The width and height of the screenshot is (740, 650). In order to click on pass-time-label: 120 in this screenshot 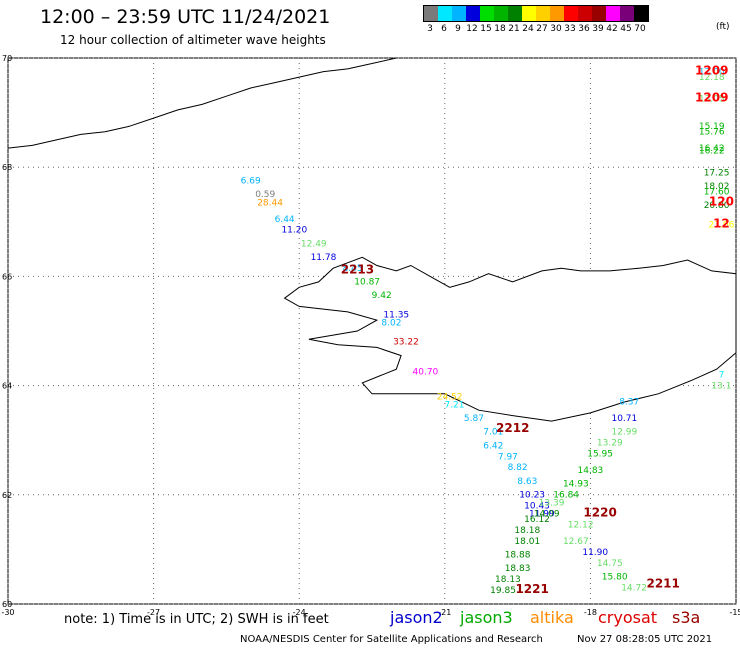, I will do `click(721, 201)`.